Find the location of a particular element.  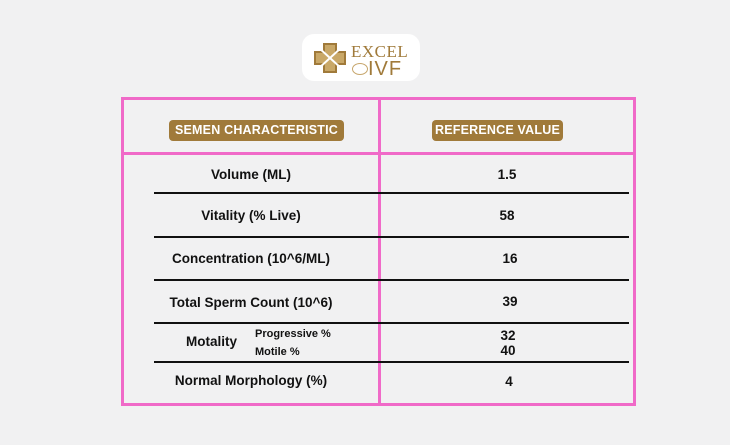

header-reference-value: REFERENCE VALUE is located at coordinates (497, 130).